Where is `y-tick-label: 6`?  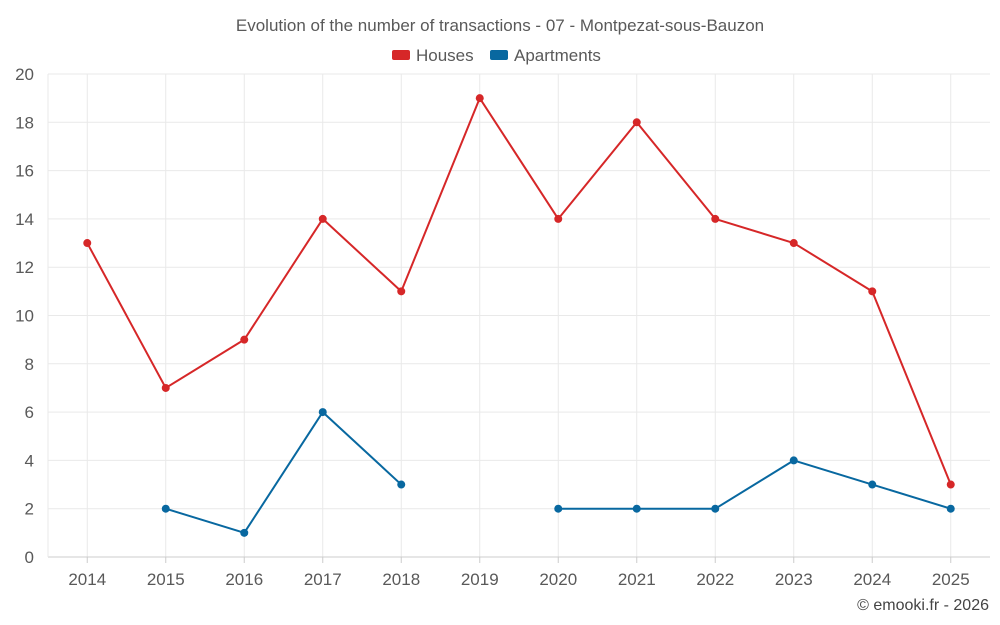
y-tick-label: 6 is located at coordinates (29, 412).